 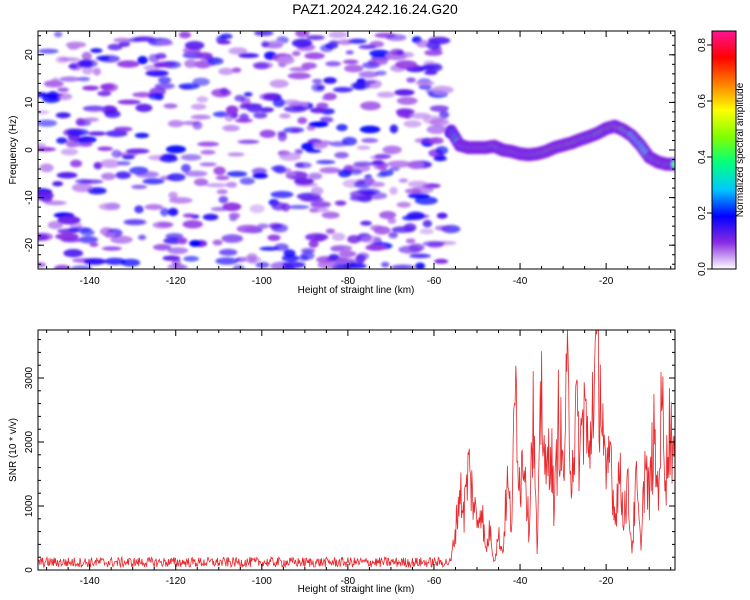 What do you see at coordinates (176, 281) in the screenshot?
I see `x-tick-label: -120` at bounding box center [176, 281].